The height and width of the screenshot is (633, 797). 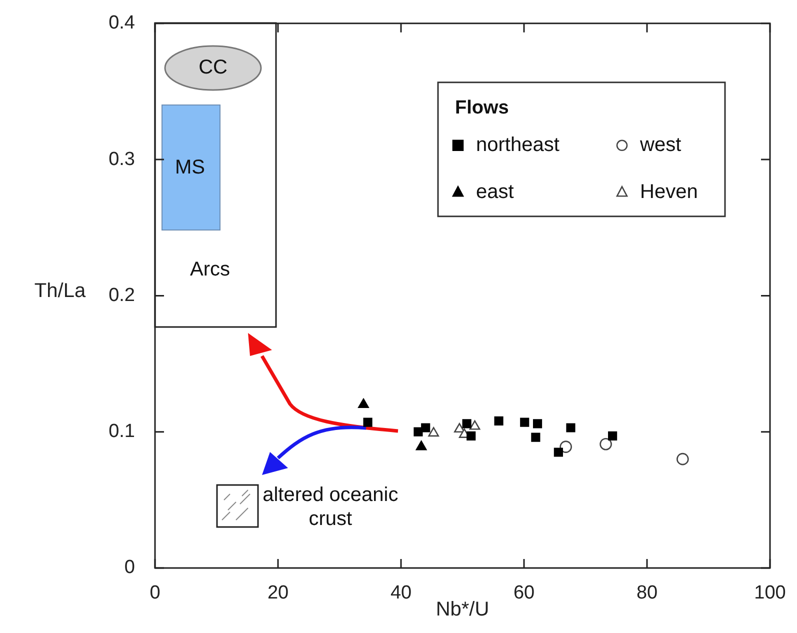 I want to click on x-tick-label: 20, so click(x=278, y=593).